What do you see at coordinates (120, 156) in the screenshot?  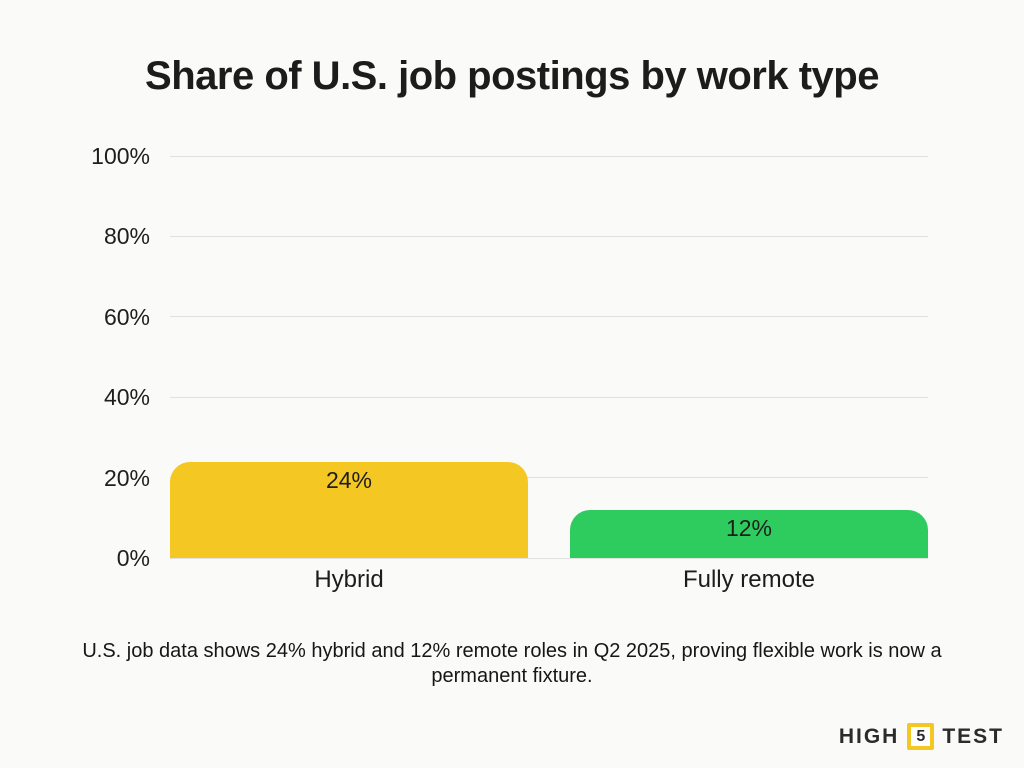 I see `y-tick-label-100%: 100%` at bounding box center [120, 156].